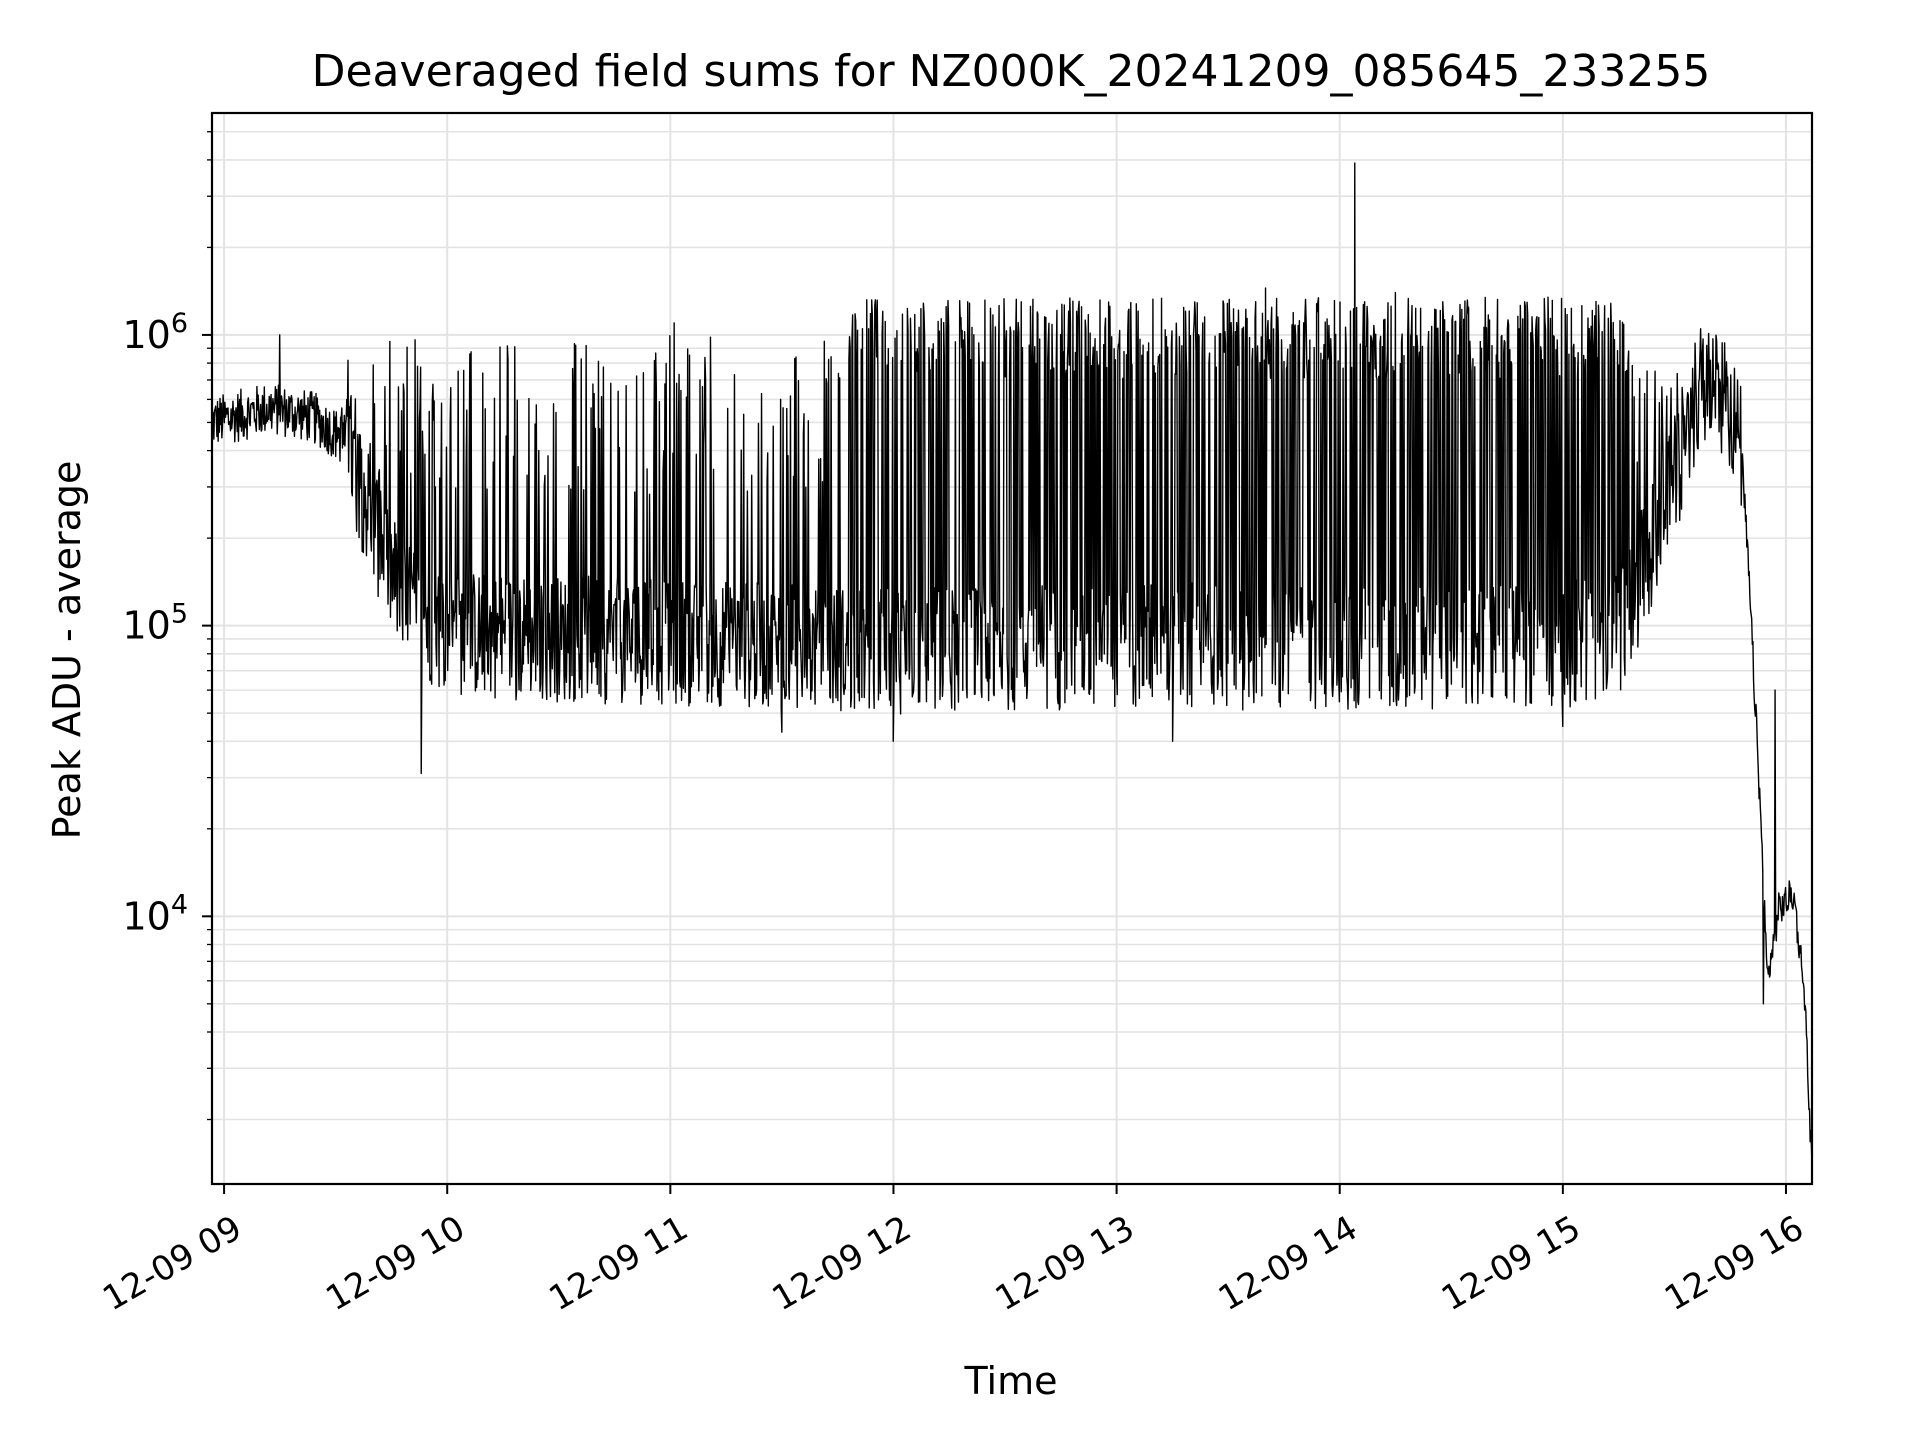 The width and height of the screenshot is (1920, 1440). I want to click on x-tick-label: 12-09 16, so click(1734, 1263).